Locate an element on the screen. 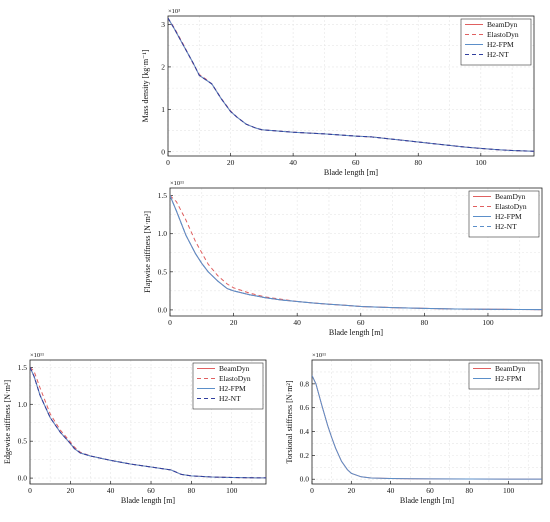 The width and height of the screenshot is (550, 522). p3-series-line-beamdyn is located at coordinates (427, 427).